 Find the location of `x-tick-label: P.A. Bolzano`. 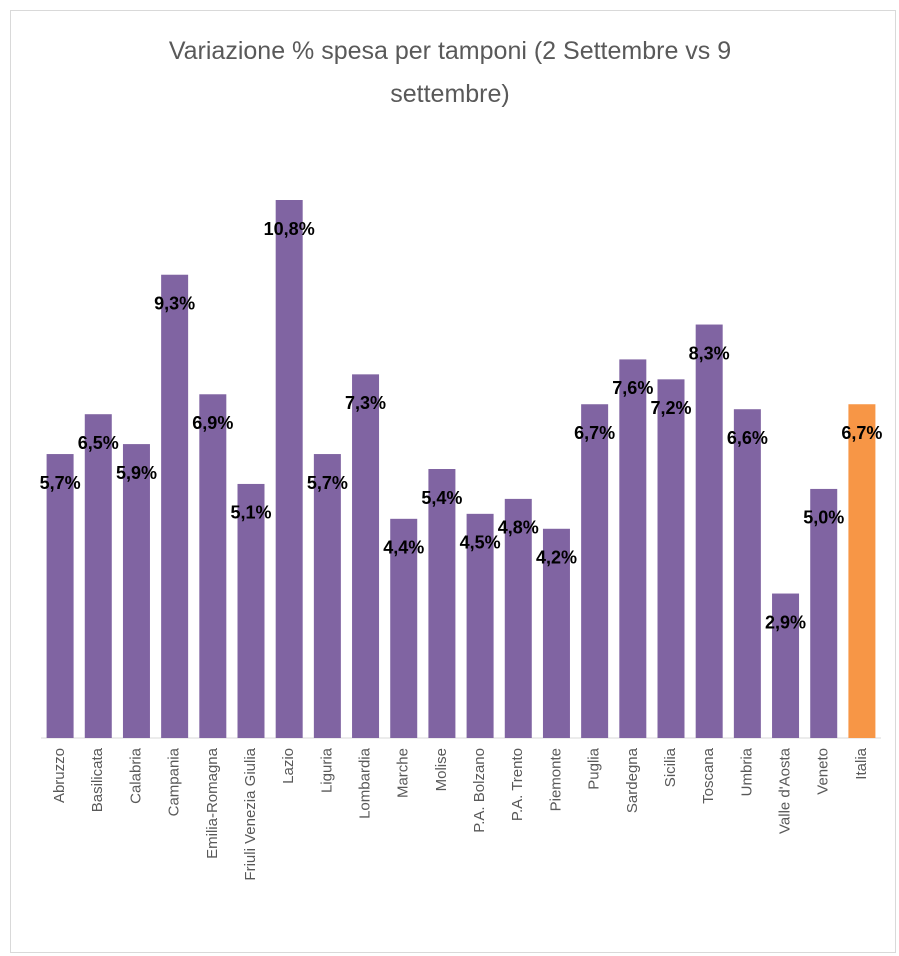

x-tick-label: P.A. Bolzano is located at coordinates (479, 790).